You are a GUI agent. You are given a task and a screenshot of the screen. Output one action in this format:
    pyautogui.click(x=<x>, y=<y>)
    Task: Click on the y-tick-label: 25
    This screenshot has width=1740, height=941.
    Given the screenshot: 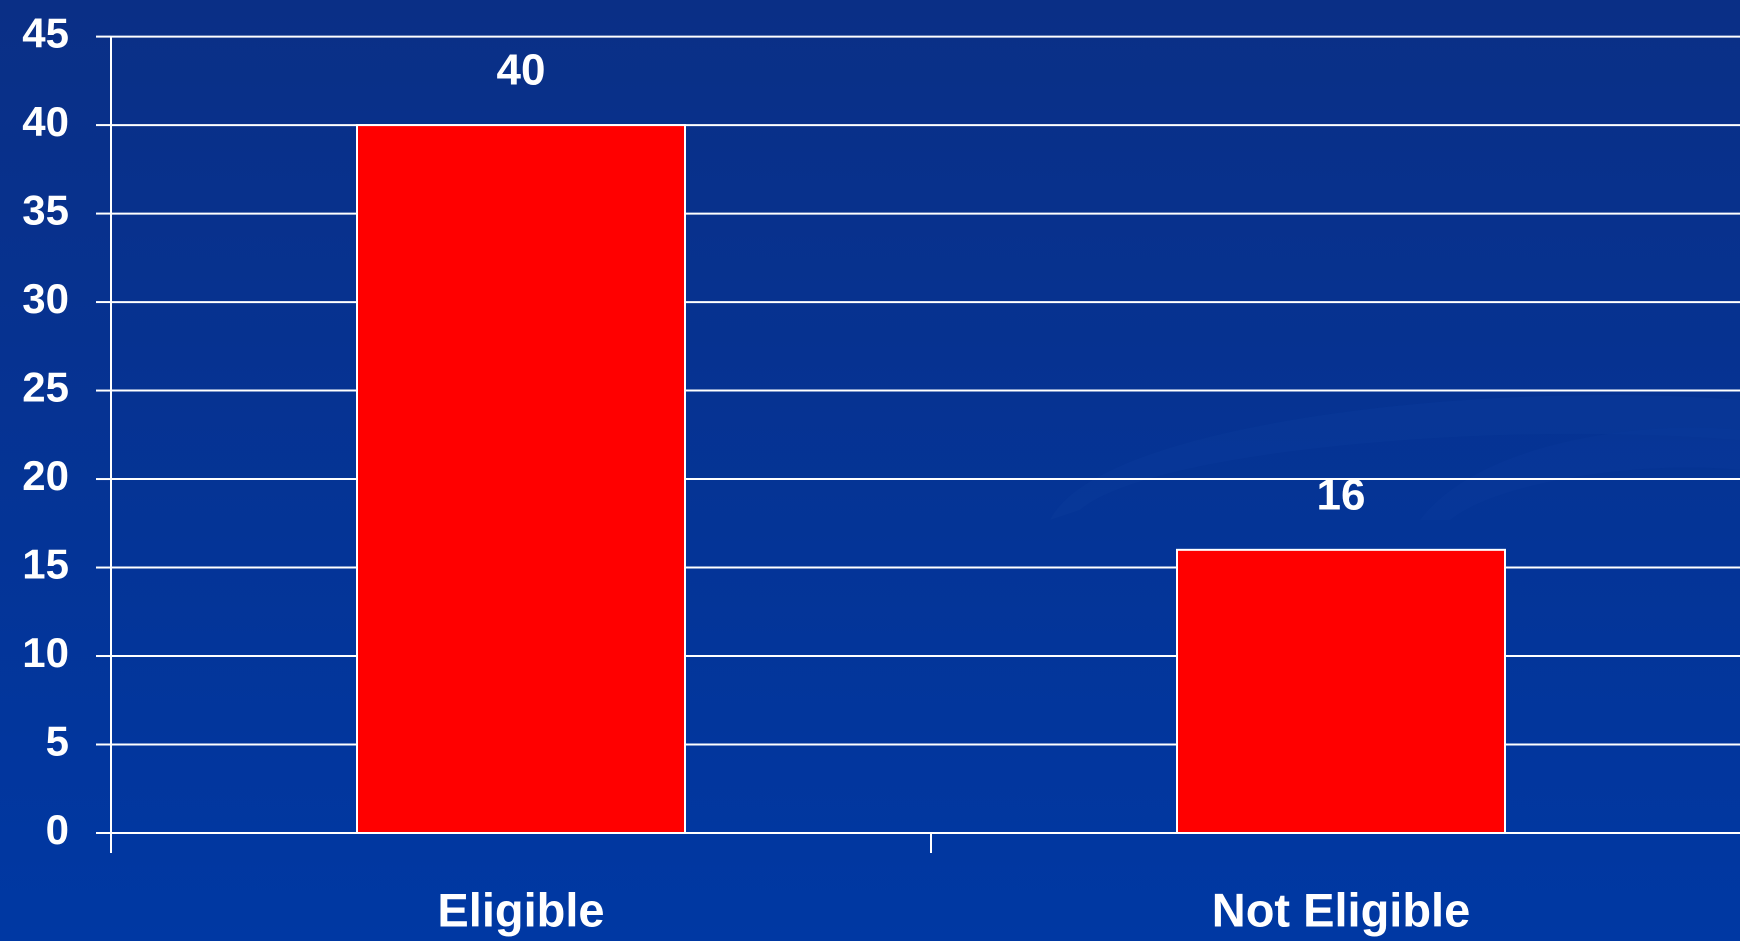 What is the action you would take?
    pyautogui.click(x=45, y=387)
    